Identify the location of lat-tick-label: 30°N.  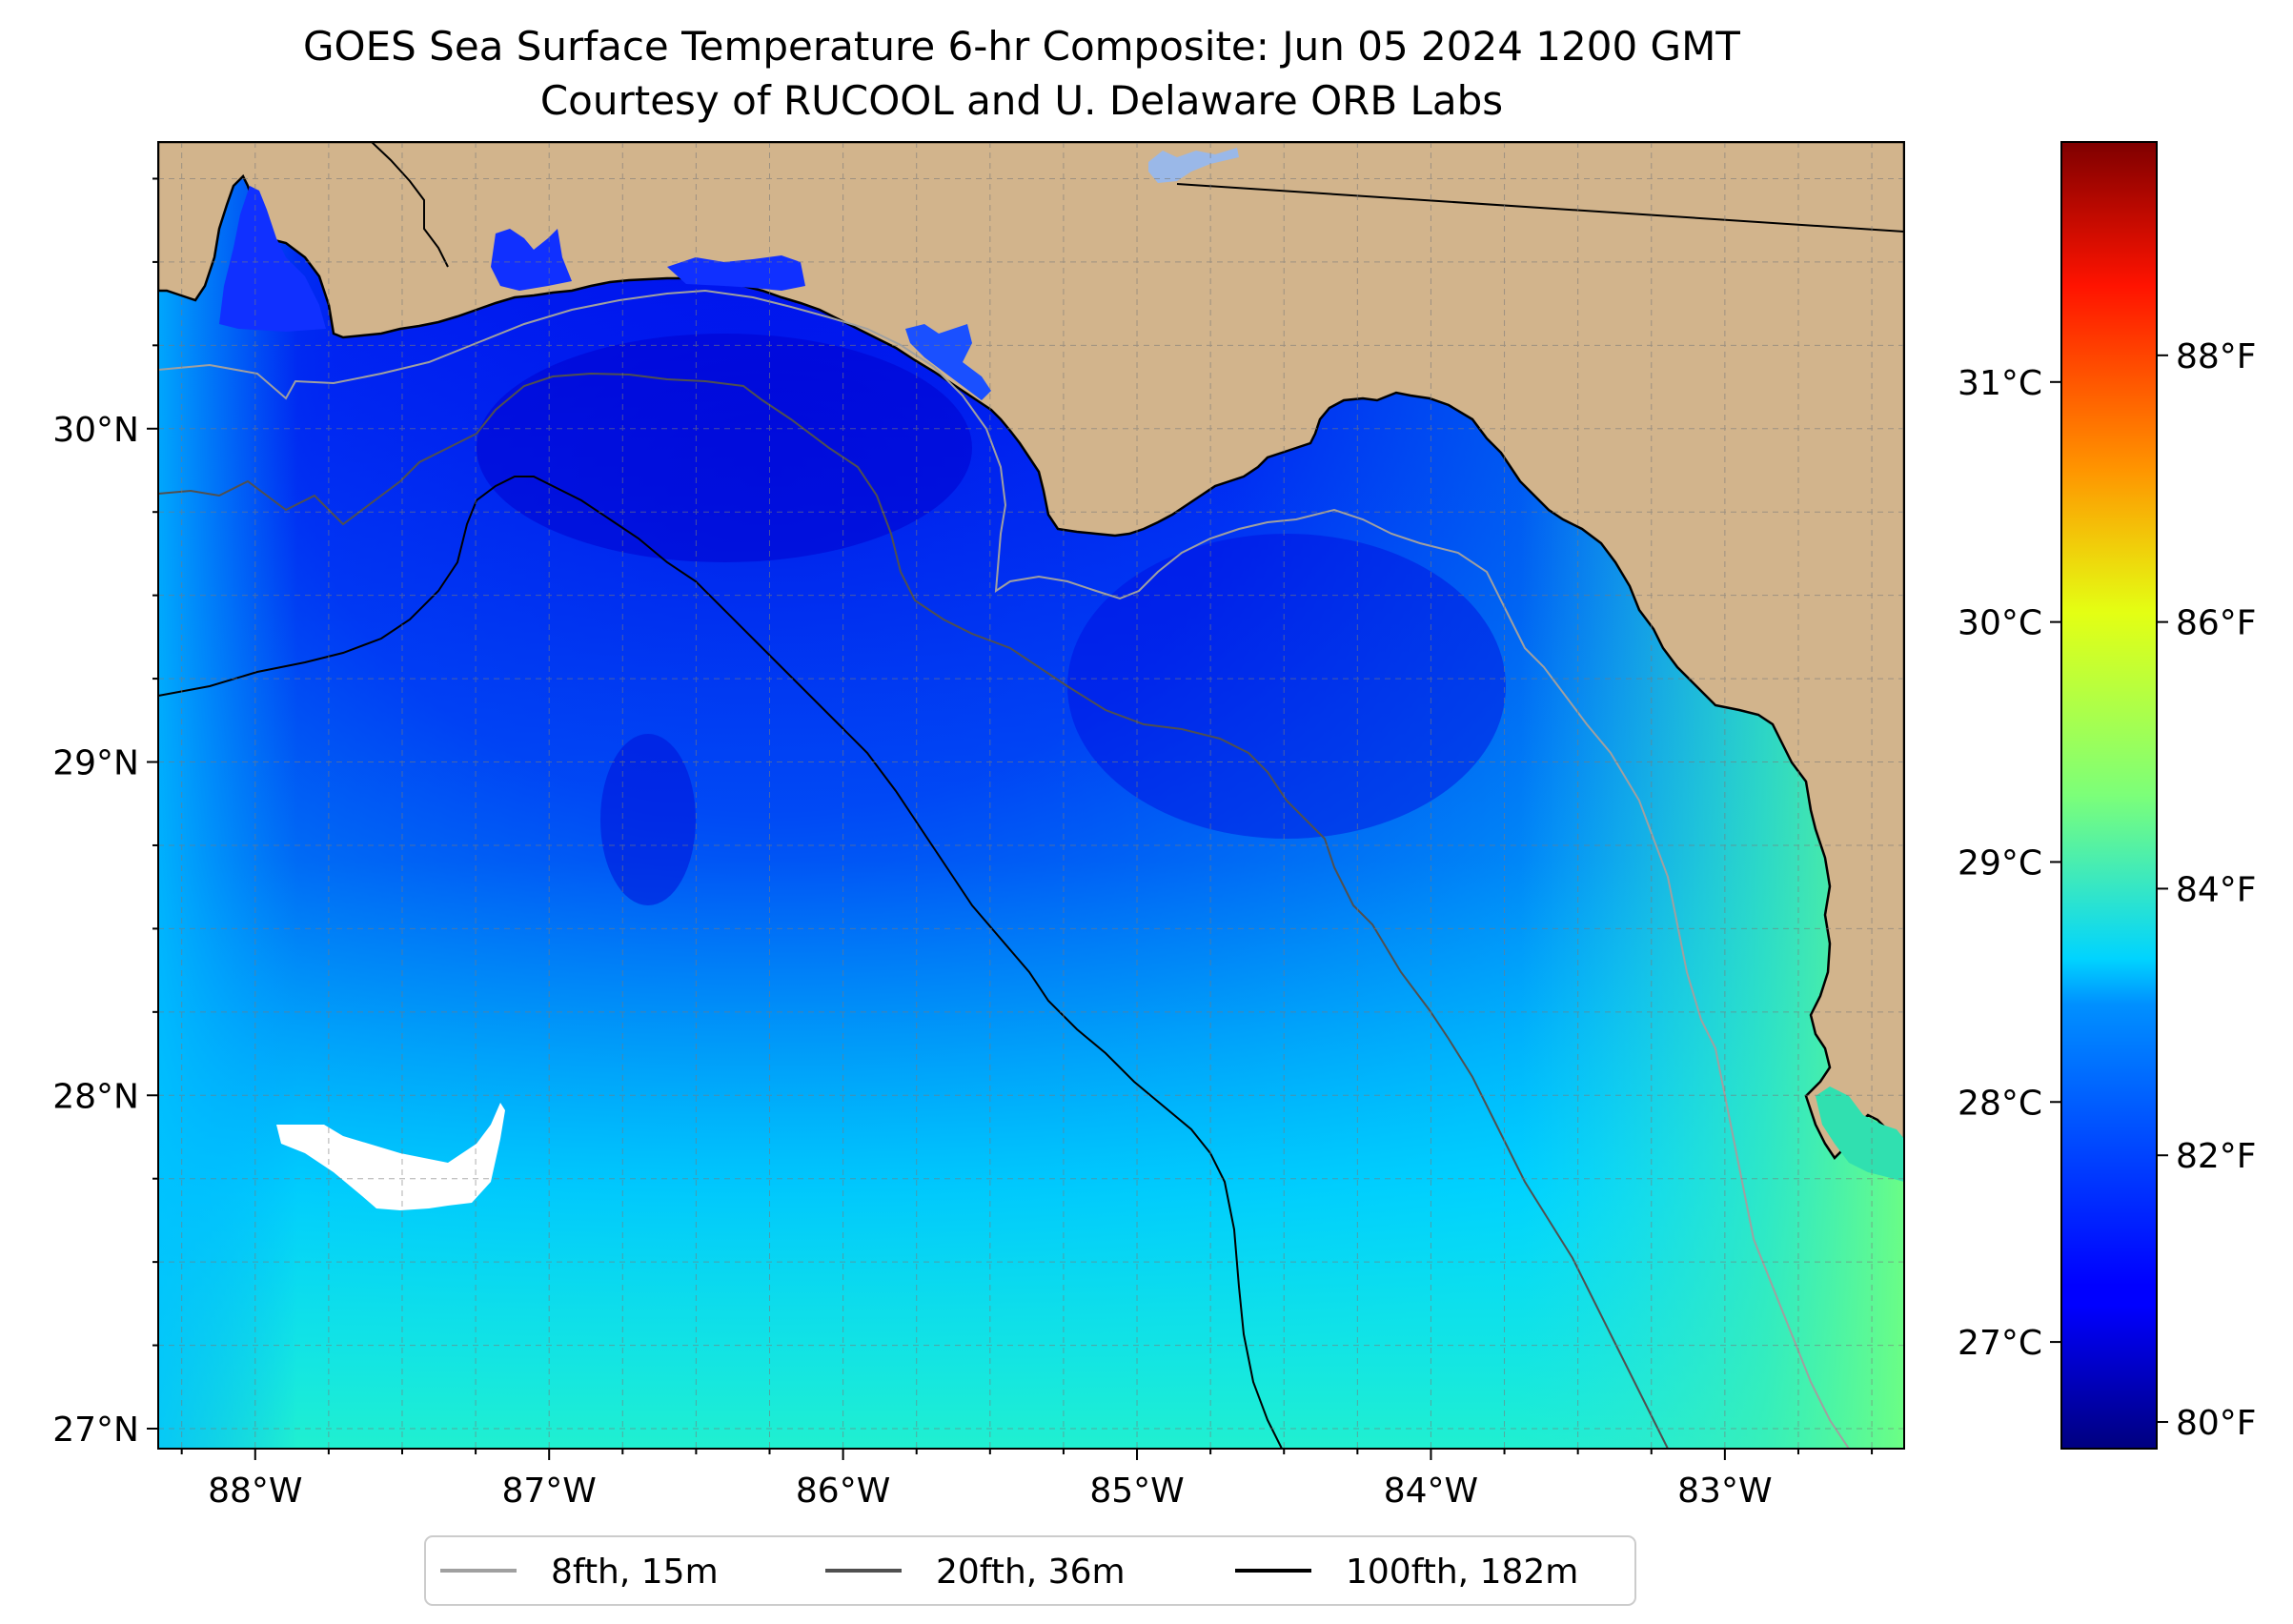
(96, 430).